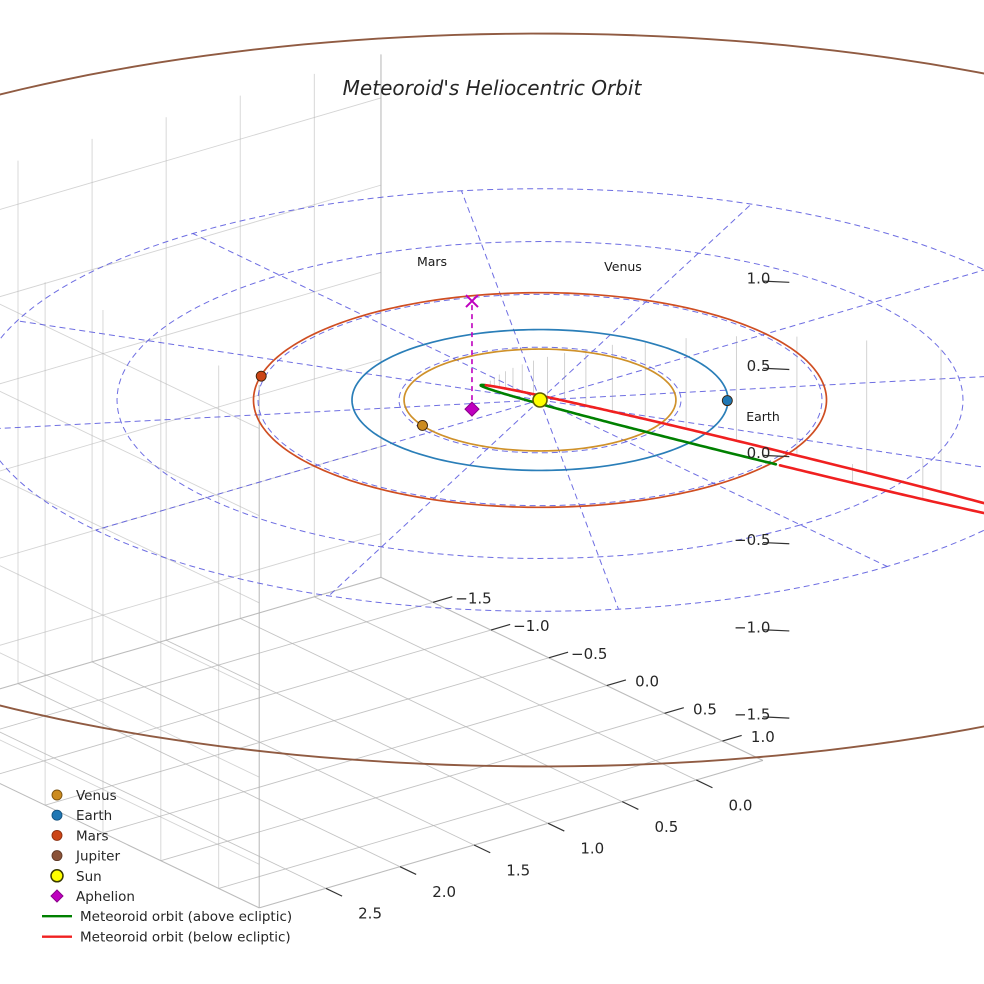 The width and height of the screenshot is (984, 984). I want to click on x-tick-label: 0.5, so click(705, 709).